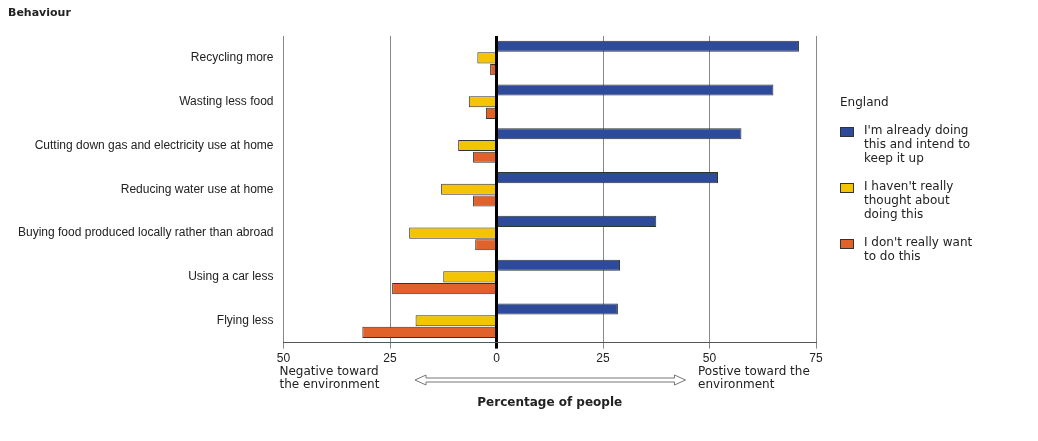 The width and height of the screenshot is (1038, 441). What do you see at coordinates (232, 57) in the screenshot?
I see `y-tick-label: Recycling more` at bounding box center [232, 57].